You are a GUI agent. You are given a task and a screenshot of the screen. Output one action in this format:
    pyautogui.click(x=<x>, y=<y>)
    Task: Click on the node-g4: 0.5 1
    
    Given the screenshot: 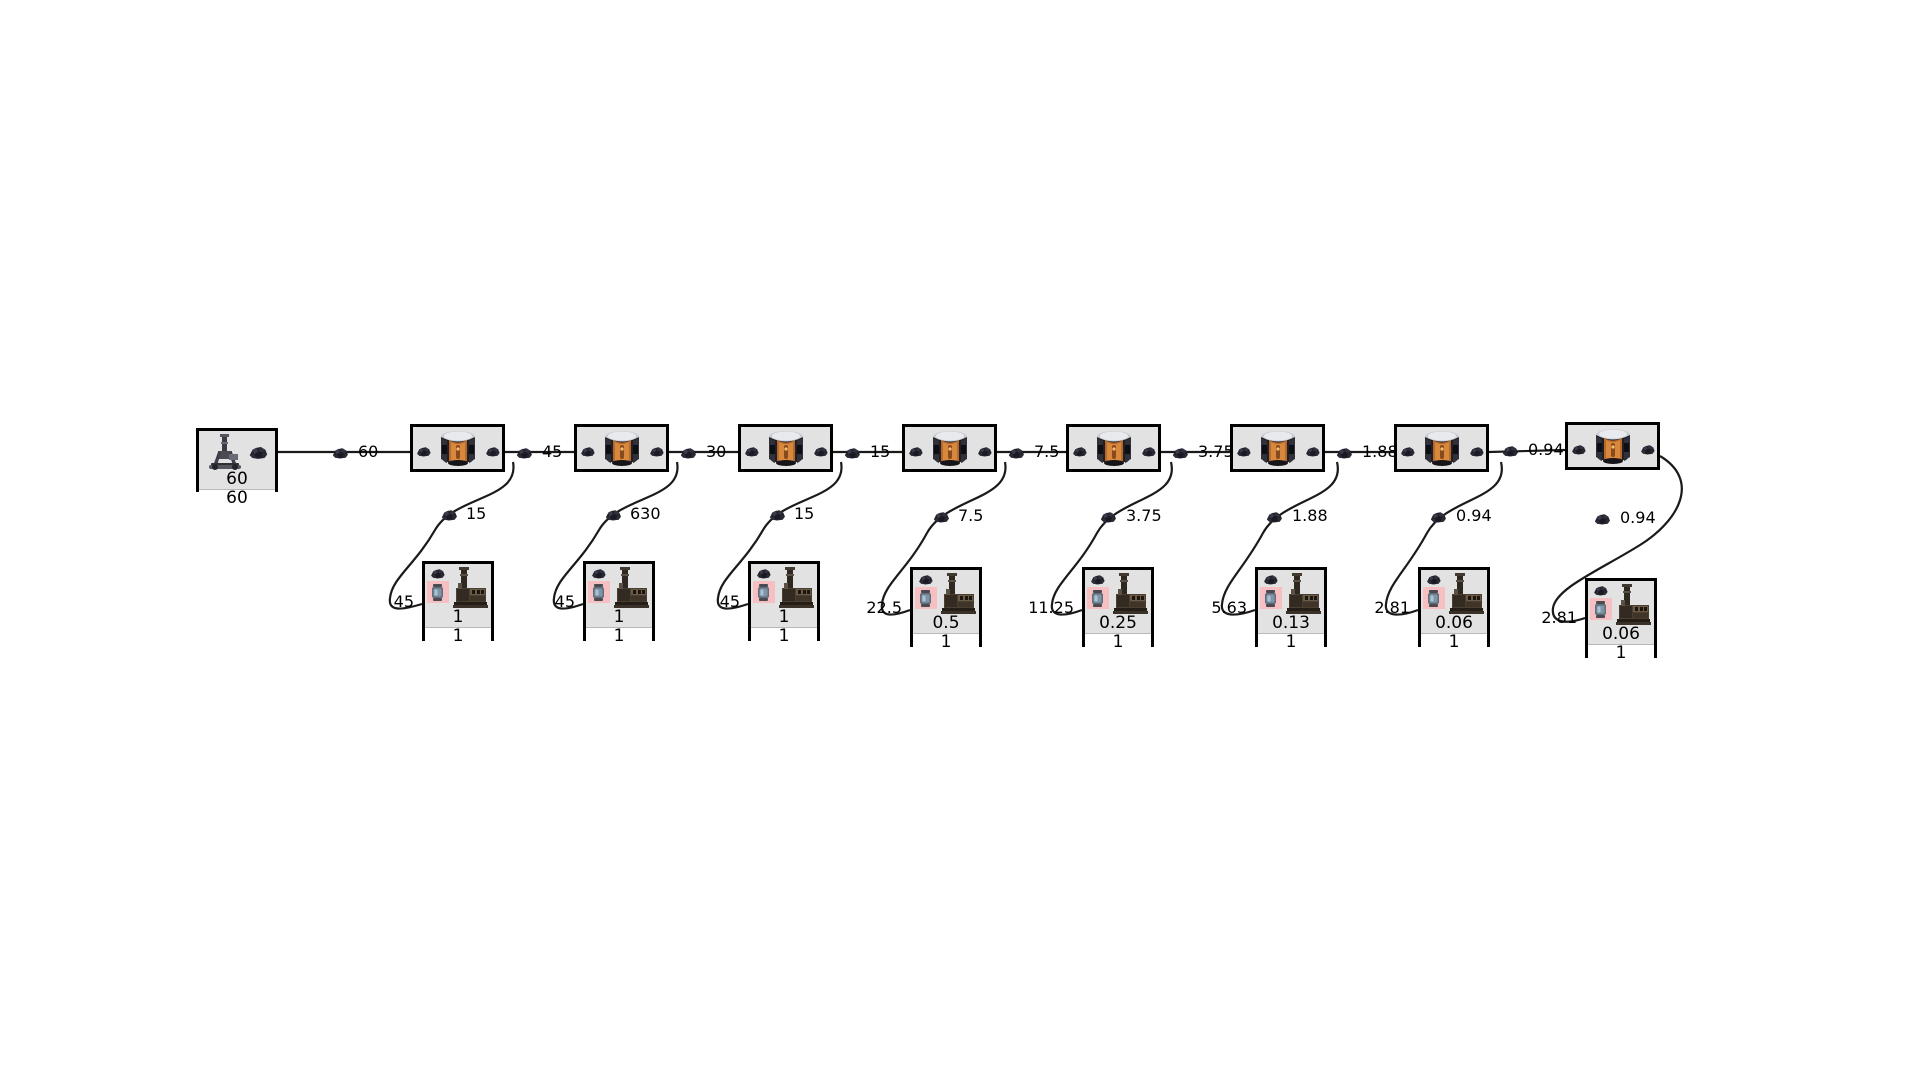 What is the action you would take?
    pyautogui.click(x=946, y=609)
    